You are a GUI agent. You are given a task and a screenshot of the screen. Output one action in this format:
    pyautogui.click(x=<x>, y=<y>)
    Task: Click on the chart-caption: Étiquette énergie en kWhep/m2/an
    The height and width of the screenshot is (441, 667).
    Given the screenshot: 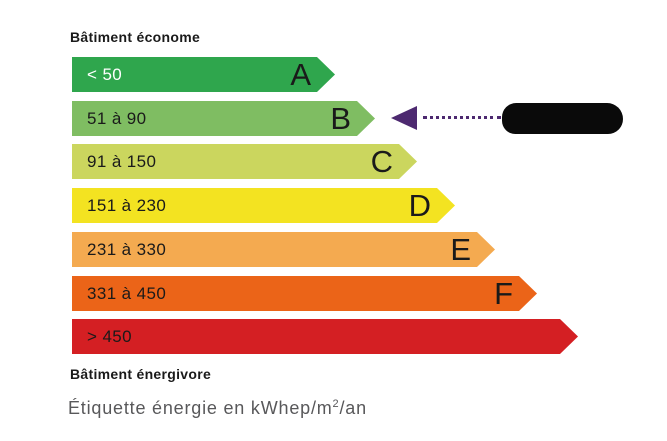 What is the action you would take?
    pyautogui.click(x=217, y=408)
    